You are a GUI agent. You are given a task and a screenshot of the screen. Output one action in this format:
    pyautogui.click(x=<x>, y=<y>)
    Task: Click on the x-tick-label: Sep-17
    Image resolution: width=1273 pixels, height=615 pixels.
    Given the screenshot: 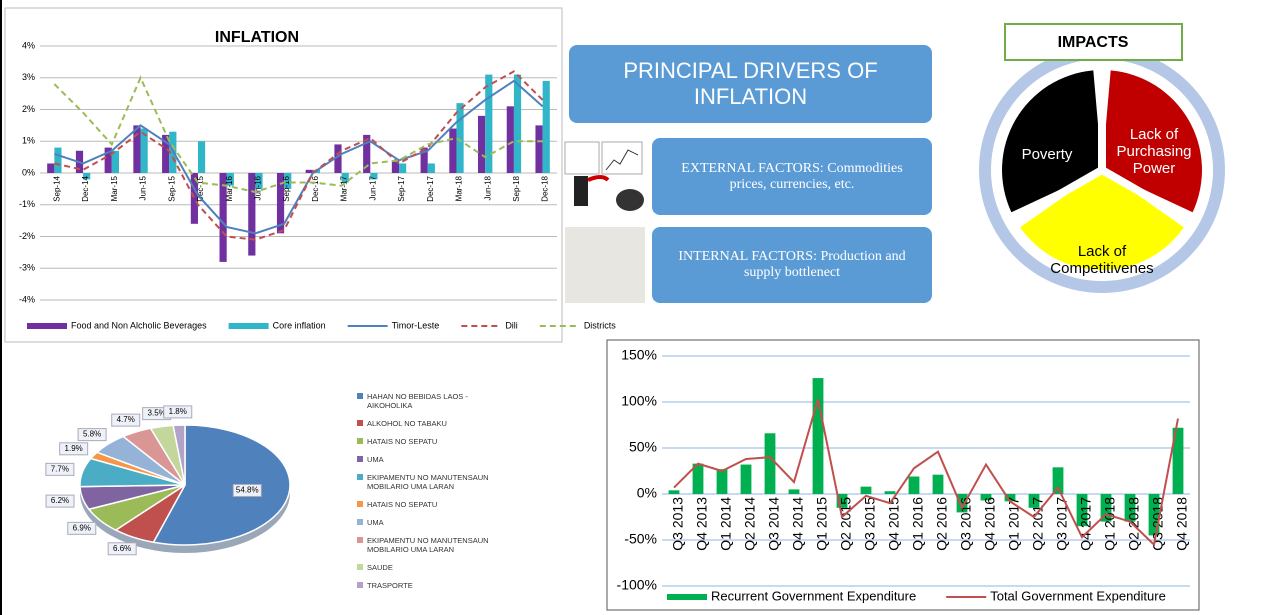 What is the action you would take?
    pyautogui.click(x=401, y=188)
    